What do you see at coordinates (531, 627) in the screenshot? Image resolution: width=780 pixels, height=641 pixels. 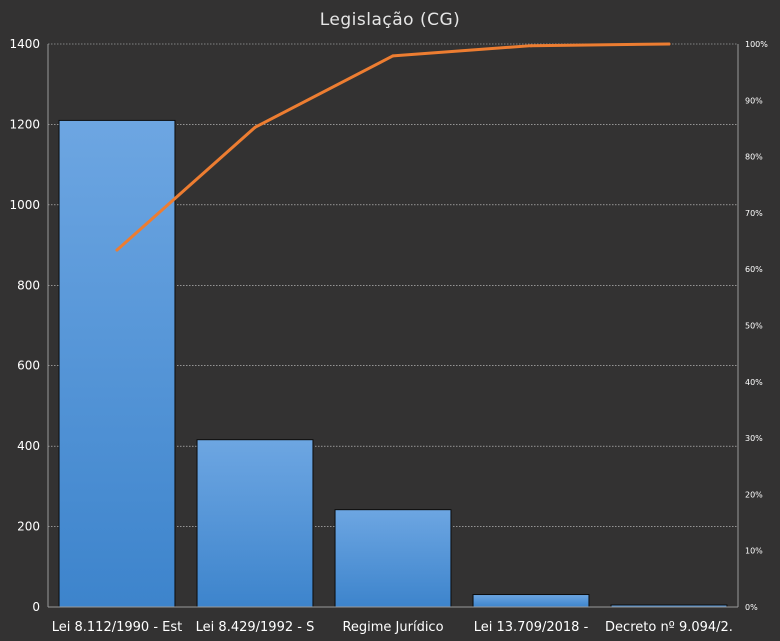 I see `x-tick-label: Lei 13.709/2018 -` at bounding box center [531, 627].